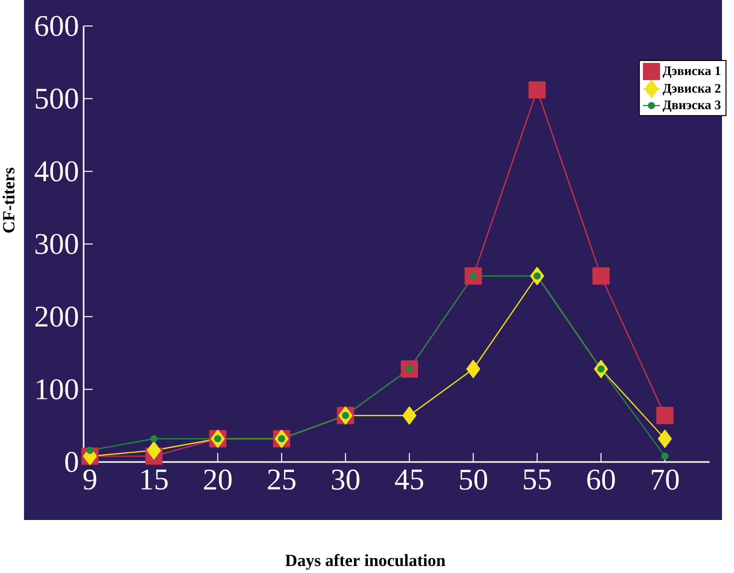 The image size is (734, 573). What do you see at coordinates (601, 480) in the screenshot?
I see `x-tick-label: 60` at bounding box center [601, 480].